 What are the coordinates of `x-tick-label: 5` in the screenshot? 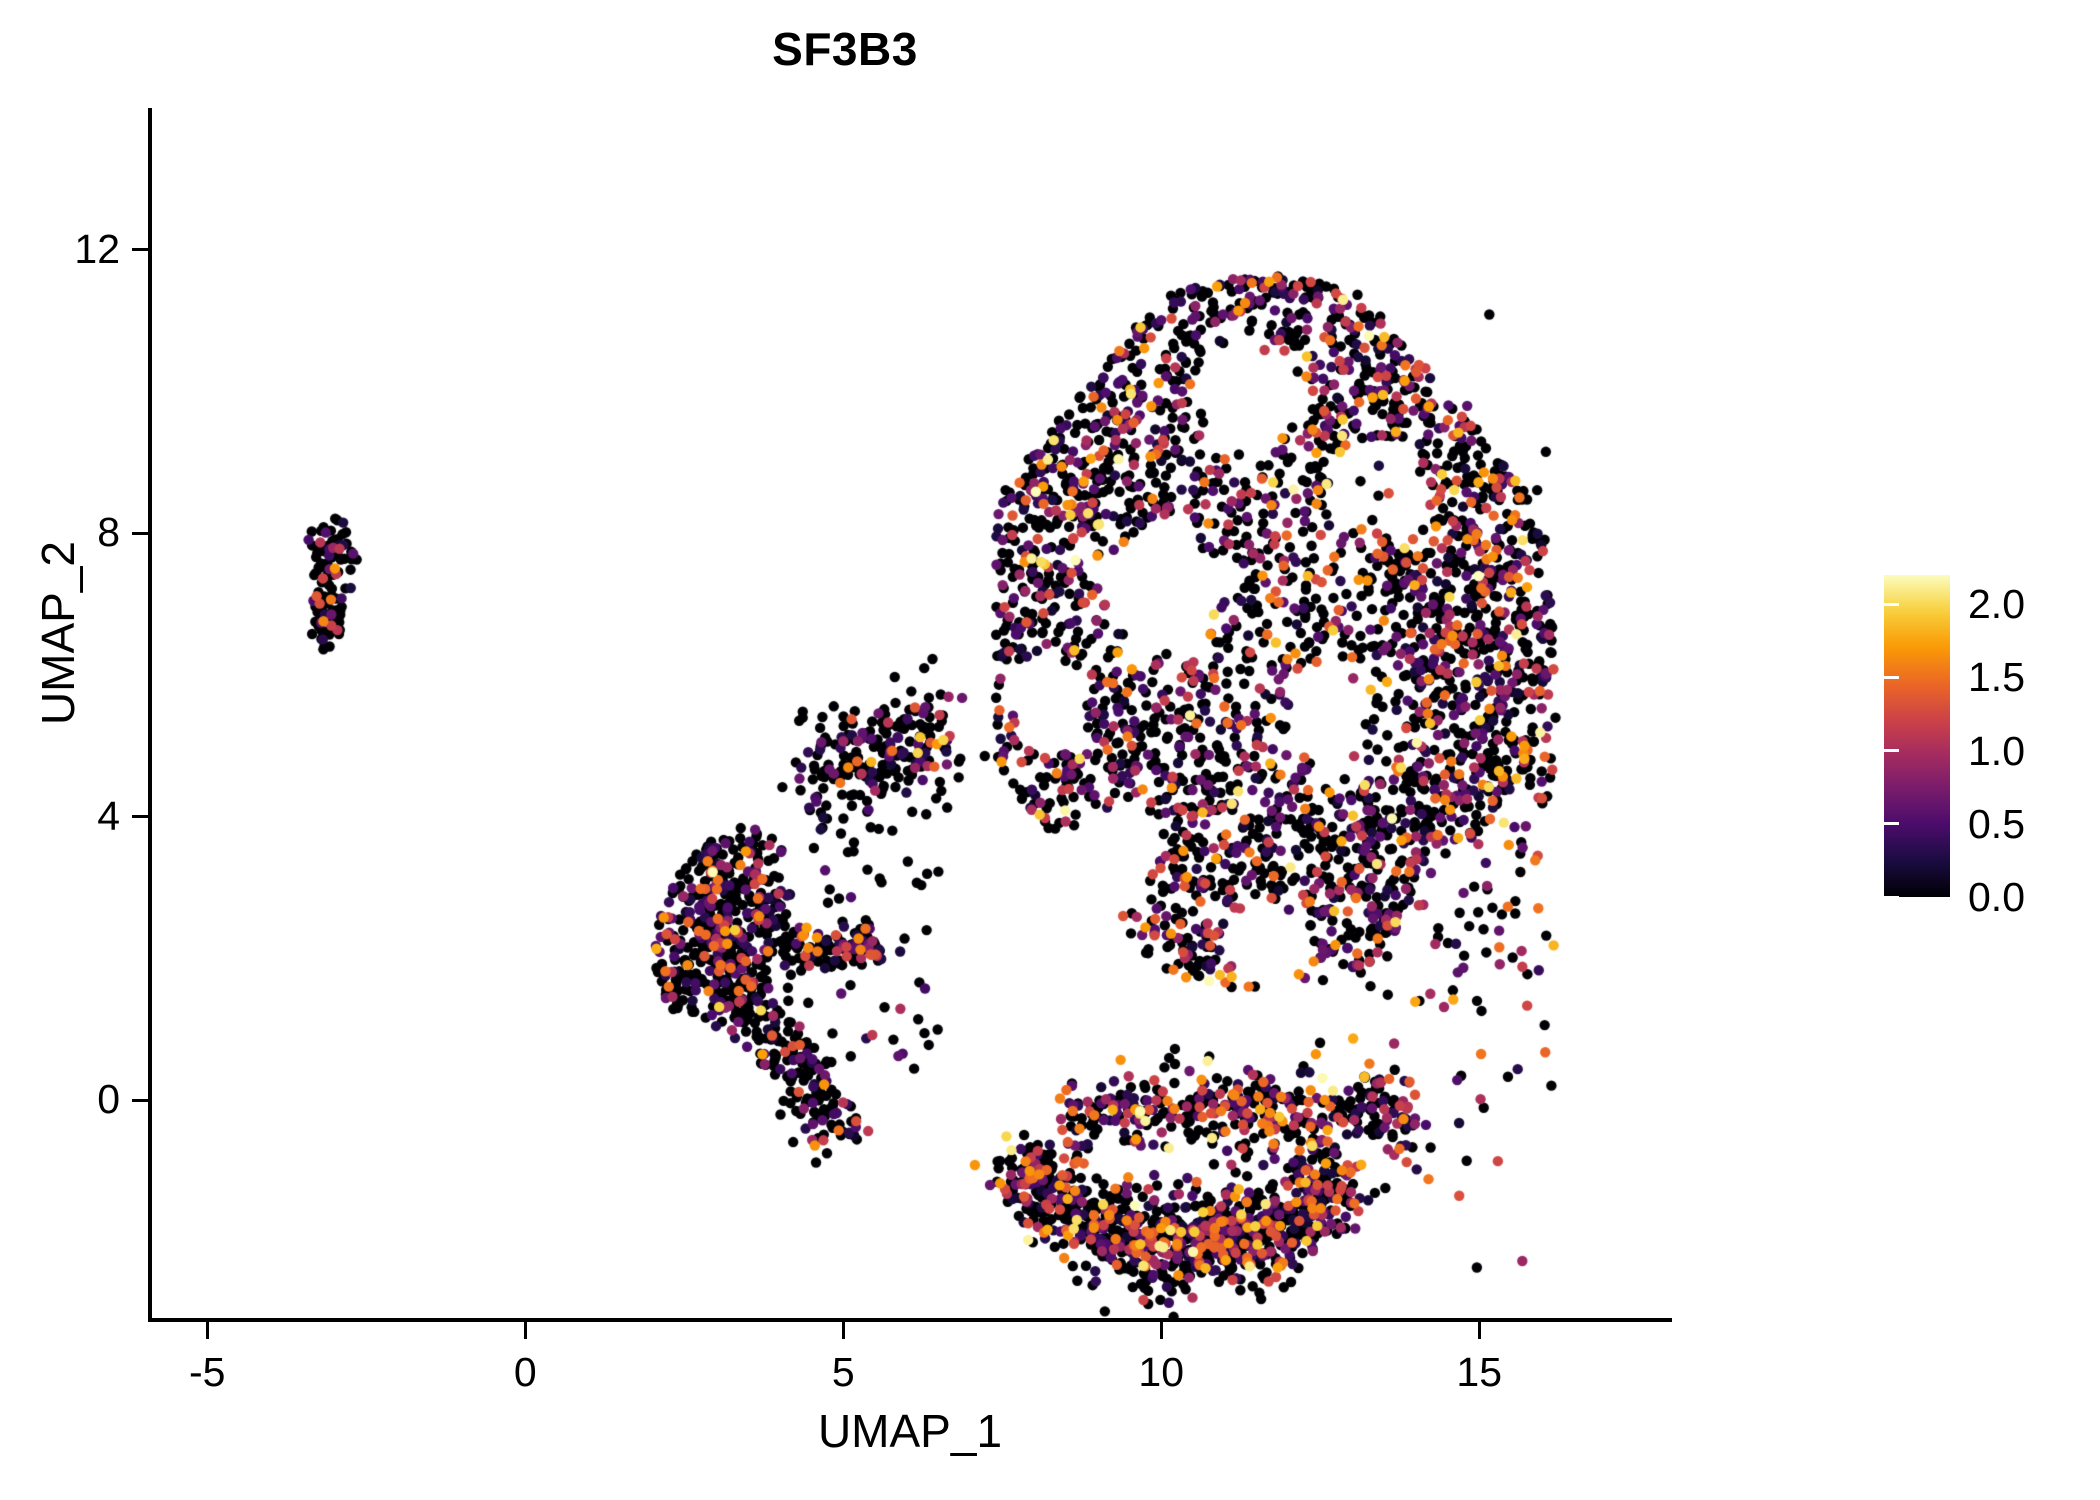 It's located at (843, 1372).